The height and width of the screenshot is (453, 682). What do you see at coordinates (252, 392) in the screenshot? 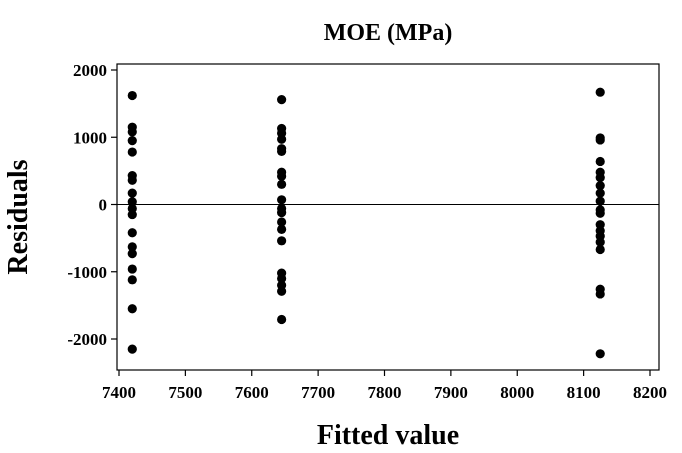
I see `x-tick-label: 7600` at bounding box center [252, 392].